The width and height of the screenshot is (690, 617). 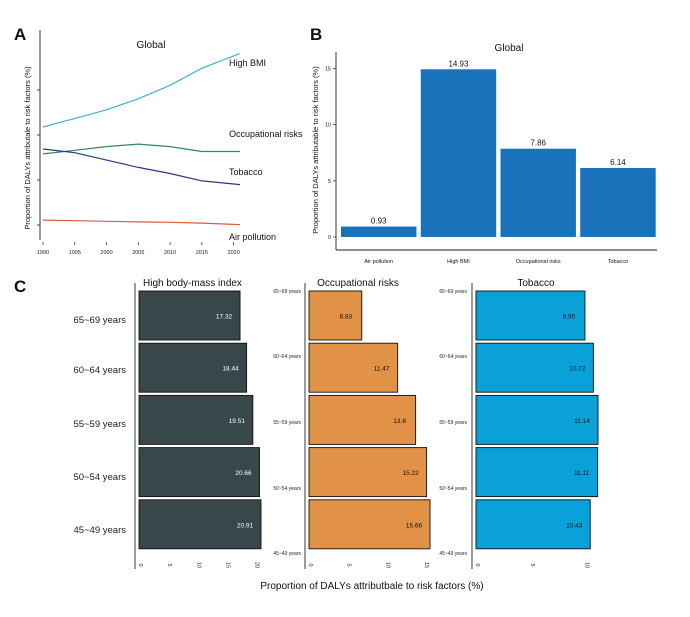 What do you see at coordinates (230, 369) in the screenshot?
I see `panel-c-value-label: 18.44` at bounding box center [230, 369].